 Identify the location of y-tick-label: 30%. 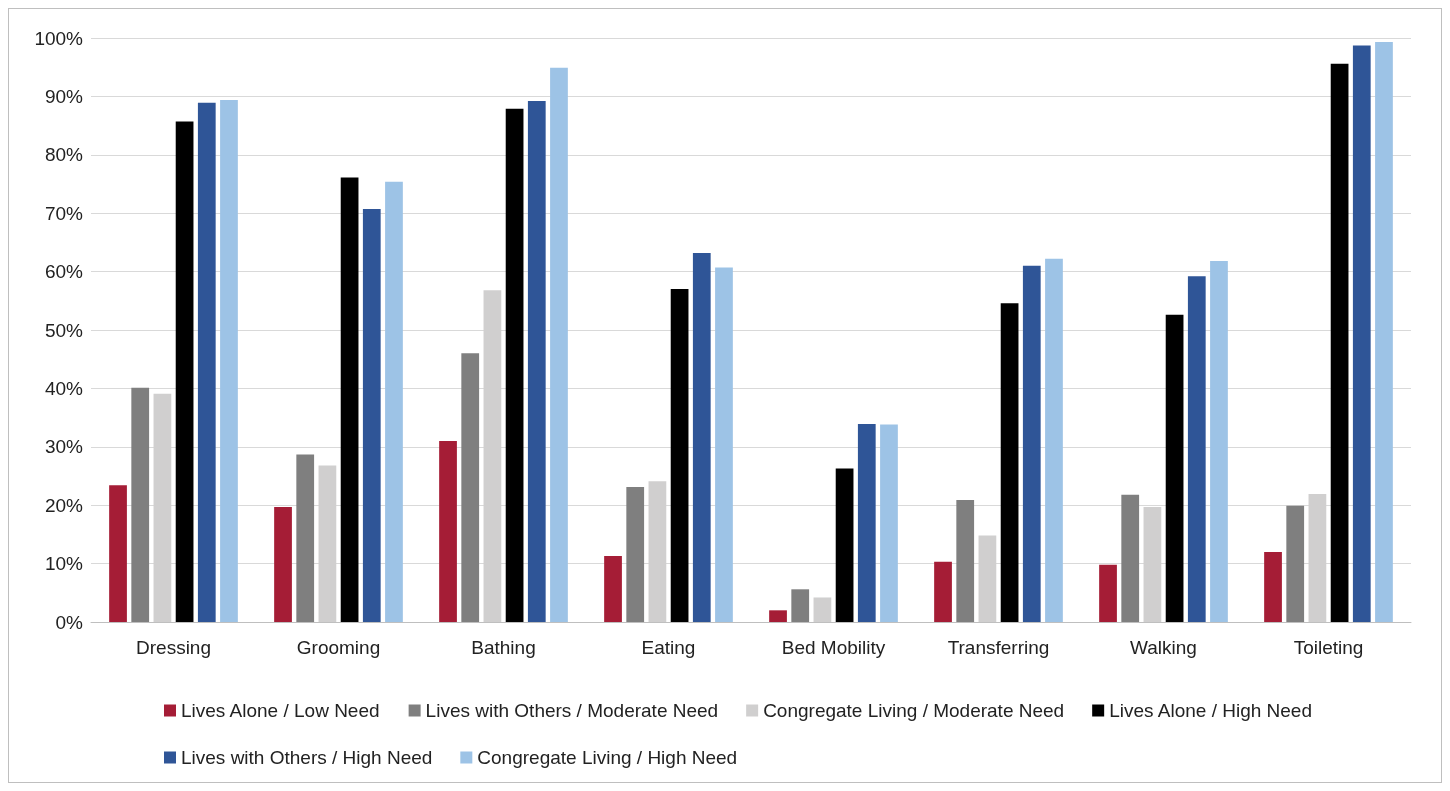
(64, 447).